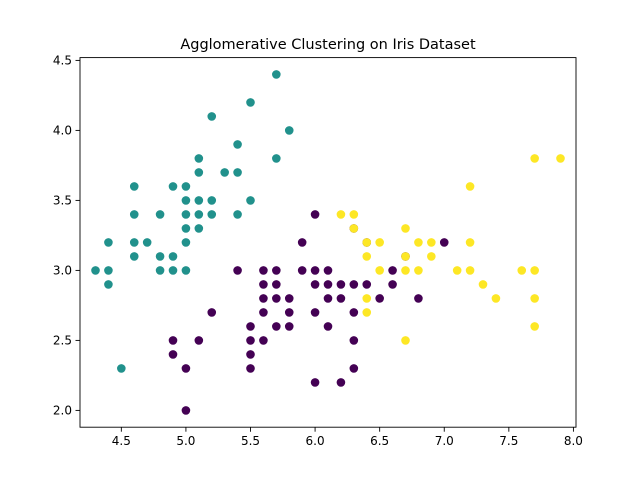  I want to click on y-tick-label: 2.0, so click(62, 411).